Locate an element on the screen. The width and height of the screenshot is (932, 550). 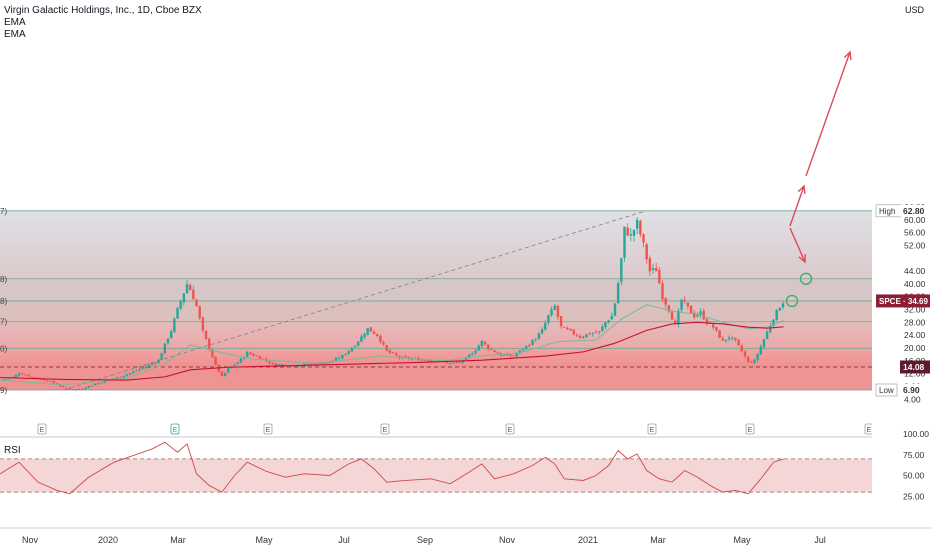
price-tick-label: 20.00 is located at coordinates (915, 348).